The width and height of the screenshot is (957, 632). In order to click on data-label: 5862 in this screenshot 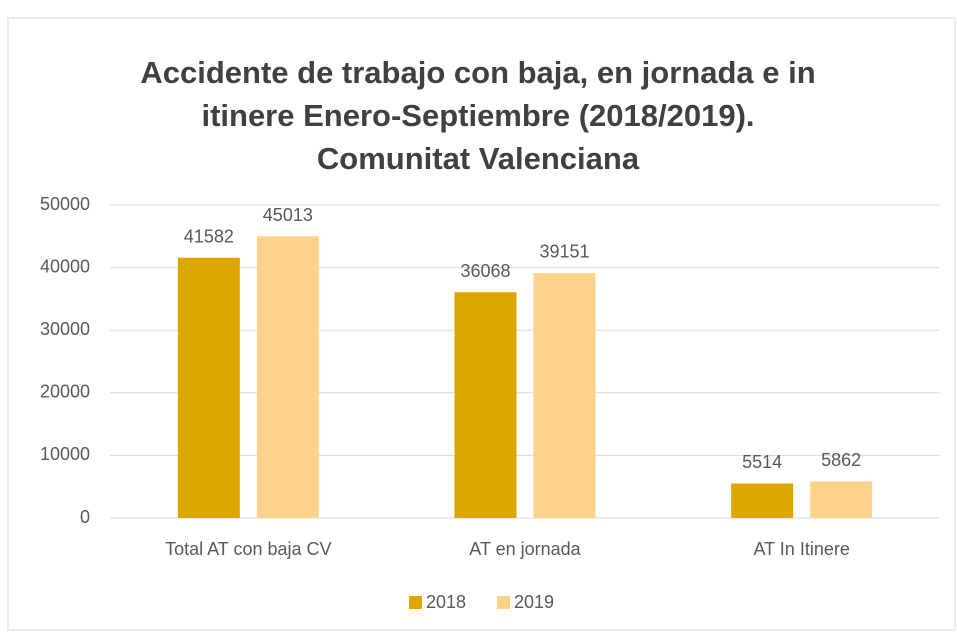, I will do `click(841, 460)`.